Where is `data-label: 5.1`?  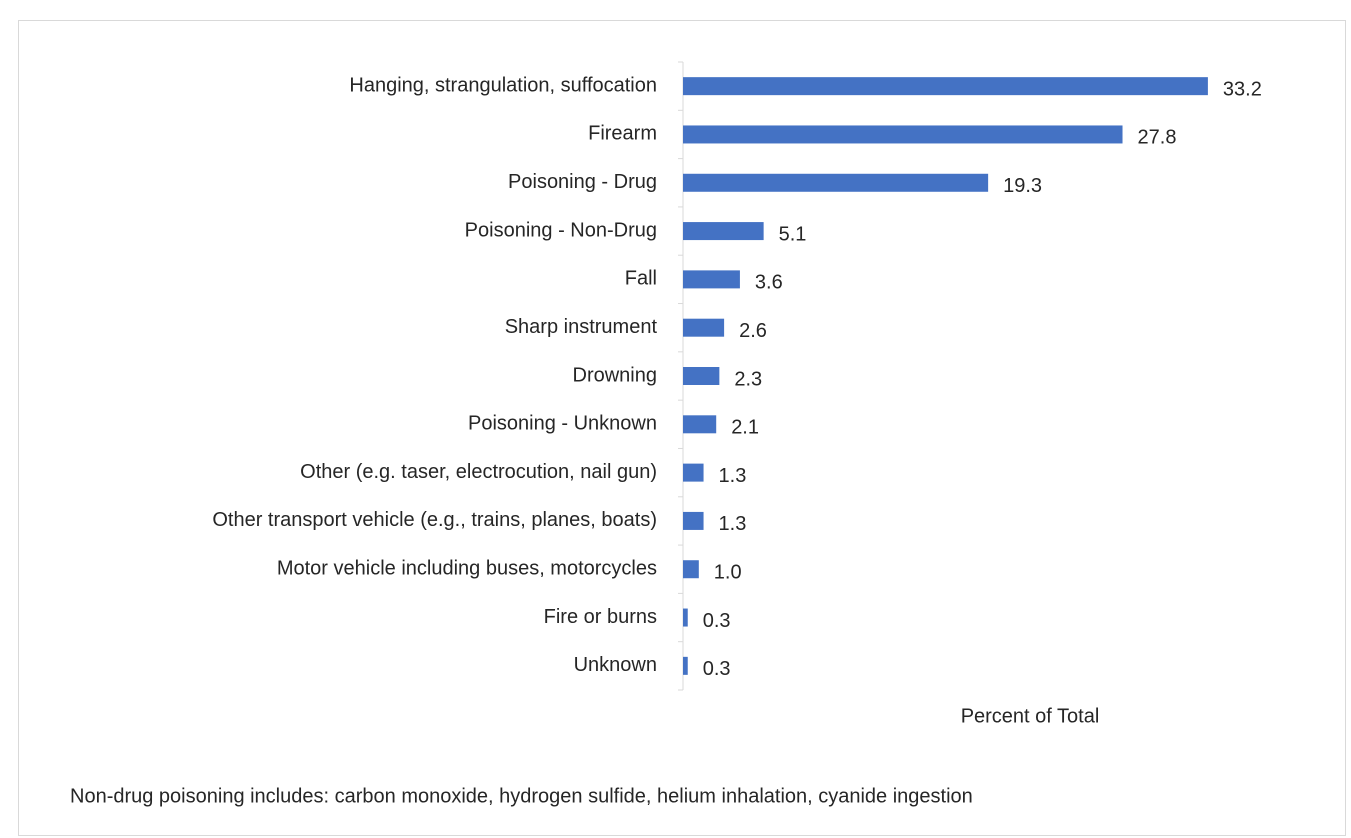 data-label: 5.1 is located at coordinates (793, 234).